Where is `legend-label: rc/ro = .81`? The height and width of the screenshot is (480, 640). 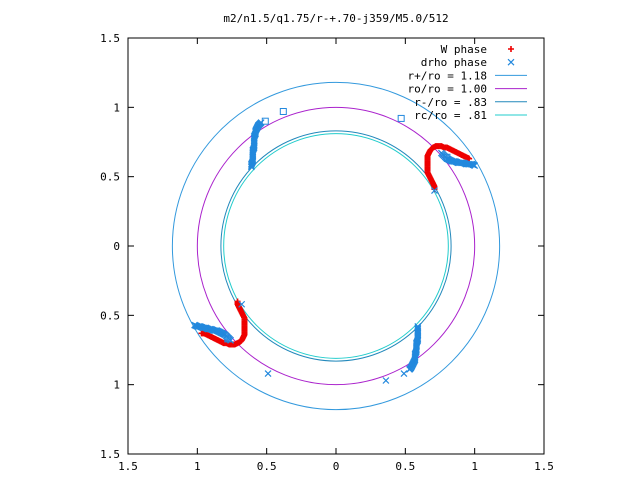
legend-label: rc/ro = .81 is located at coordinates (450, 115).